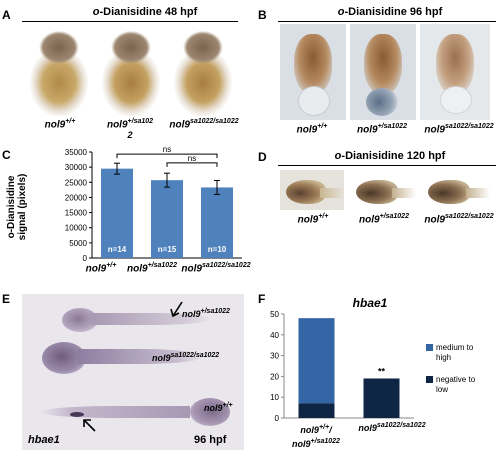 The image size is (500, 456). Describe the element at coordinates (76, 197) in the screenshot. I see `y-tick-label: 20000` at that location.